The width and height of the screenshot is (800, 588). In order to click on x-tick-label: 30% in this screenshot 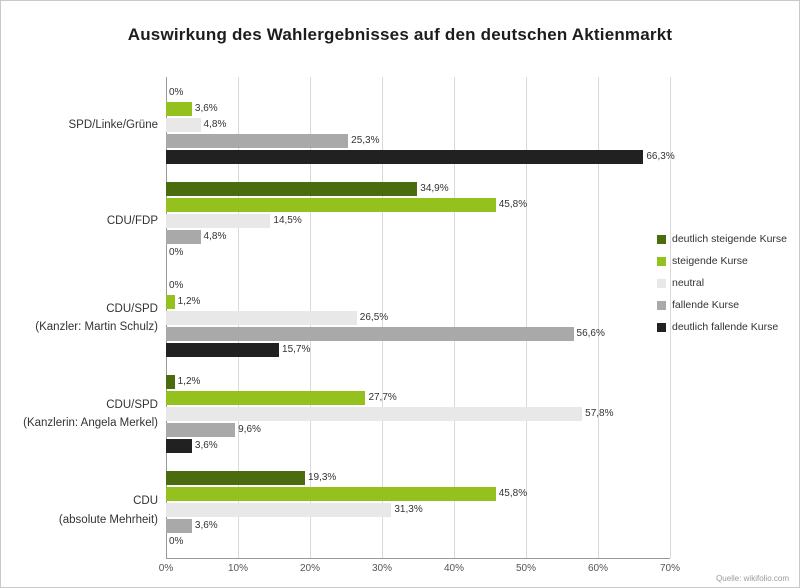, I will do `click(382, 568)`.